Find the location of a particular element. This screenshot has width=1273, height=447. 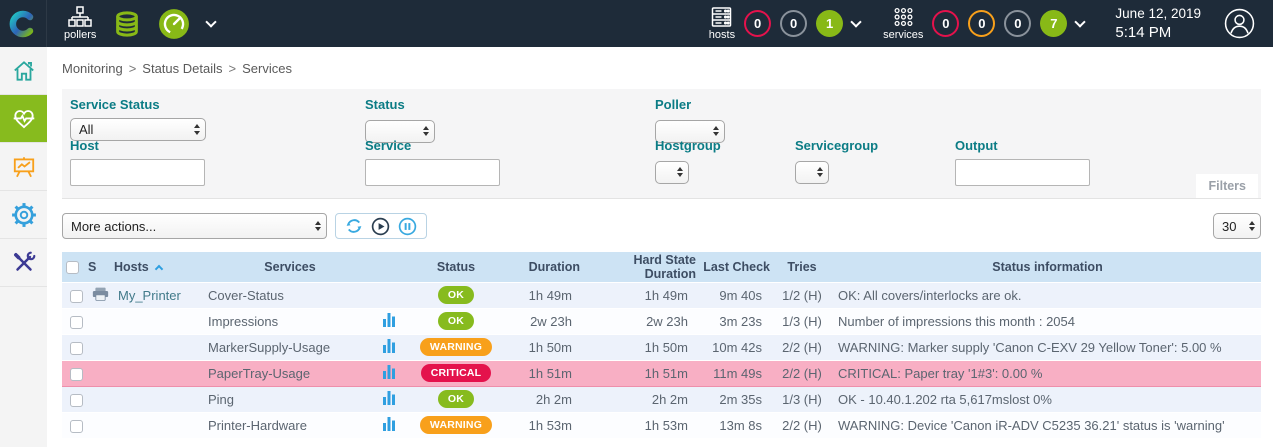

host-label: Host is located at coordinates (84, 145).